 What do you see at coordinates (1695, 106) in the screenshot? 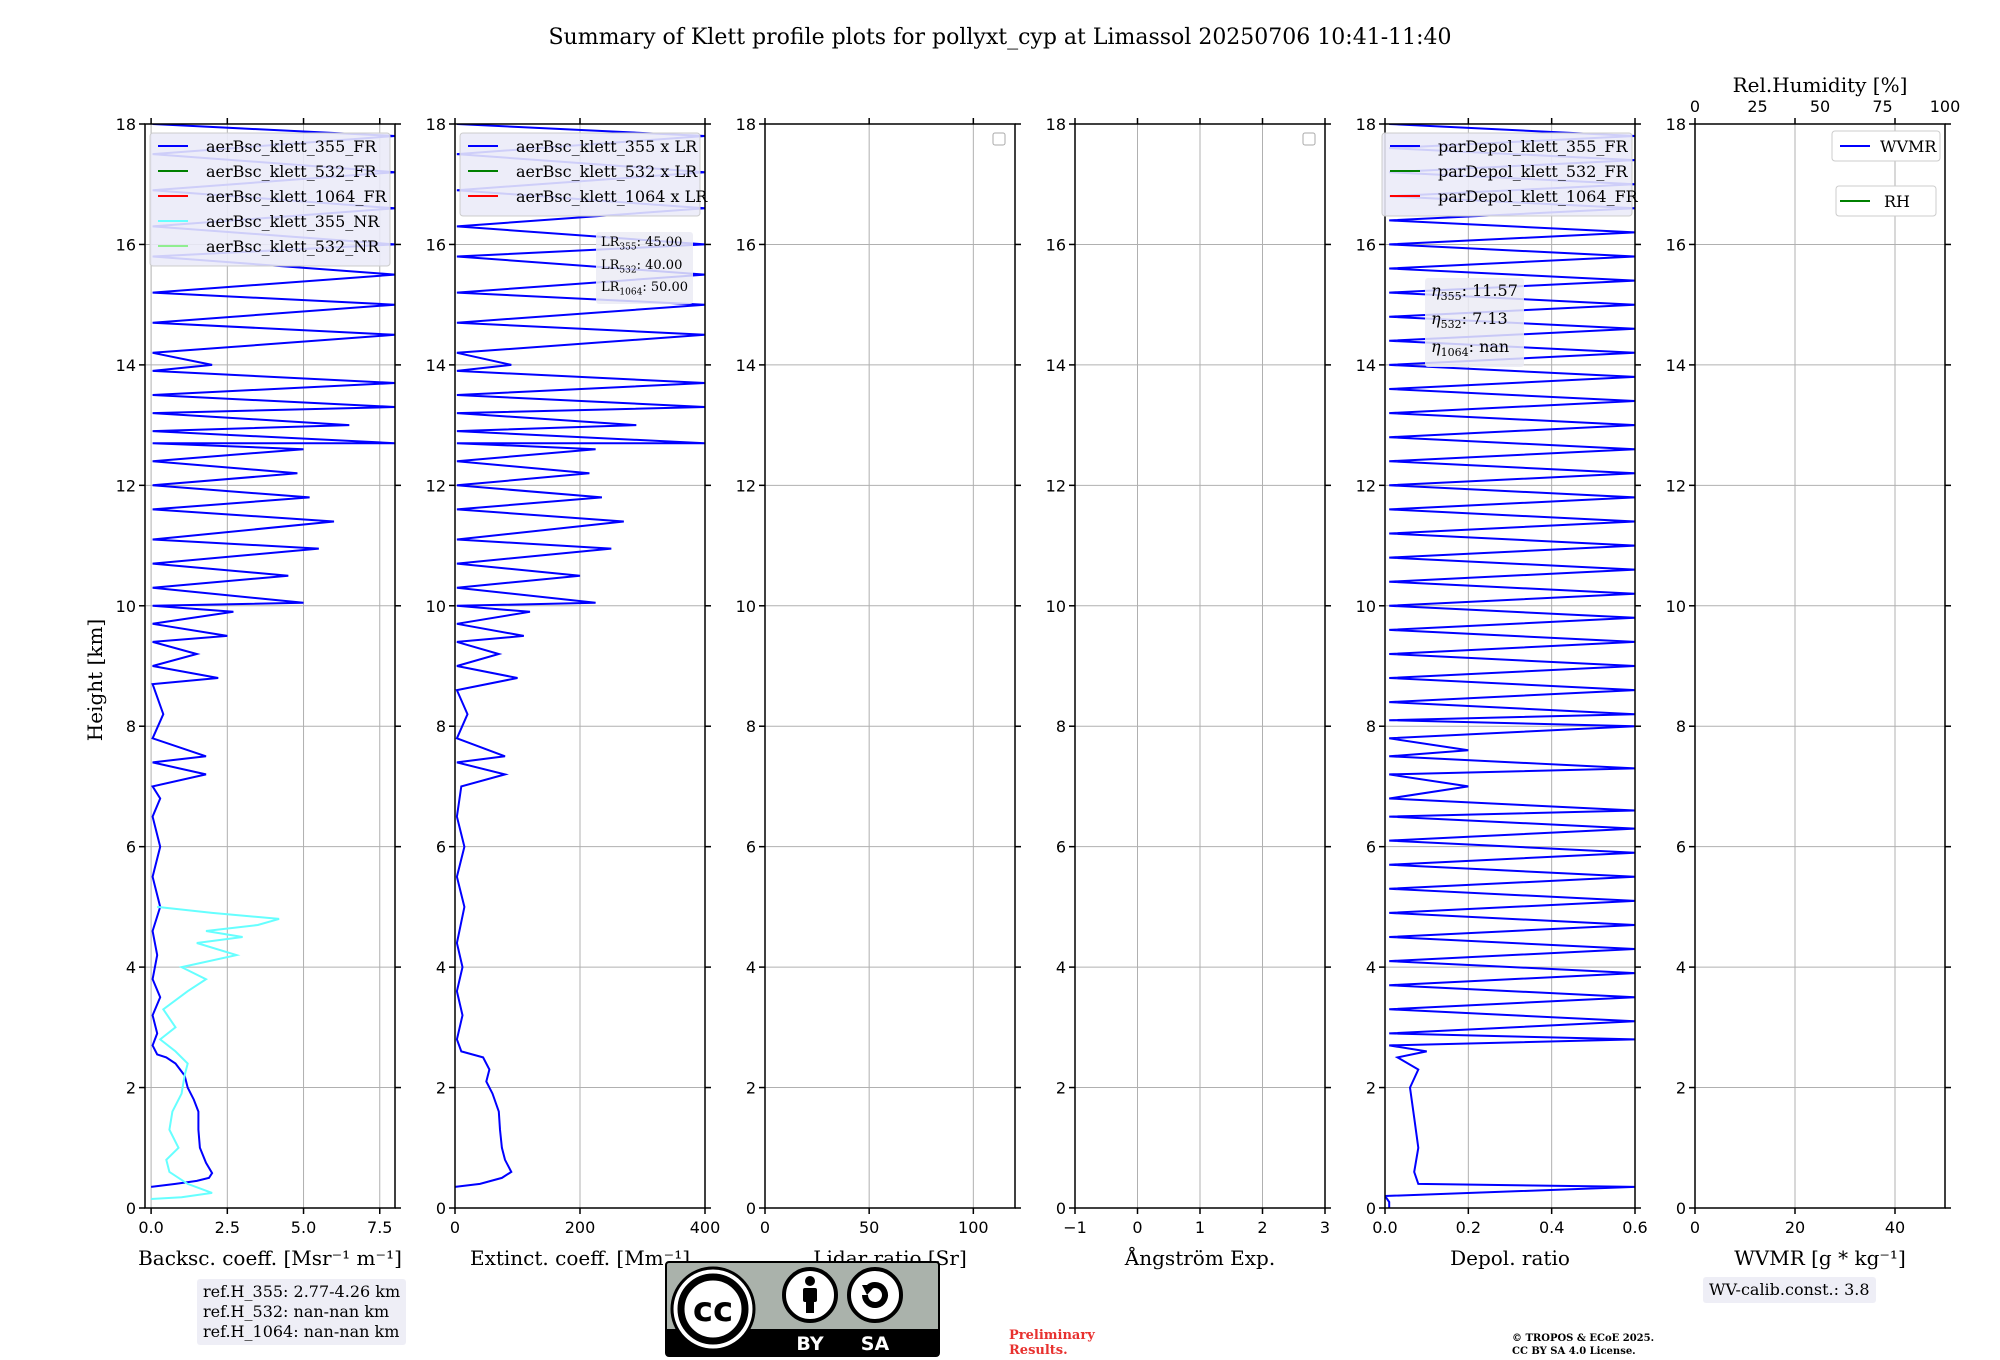
I see `top-x-tick-label: 0` at bounding box center [1695, 106].